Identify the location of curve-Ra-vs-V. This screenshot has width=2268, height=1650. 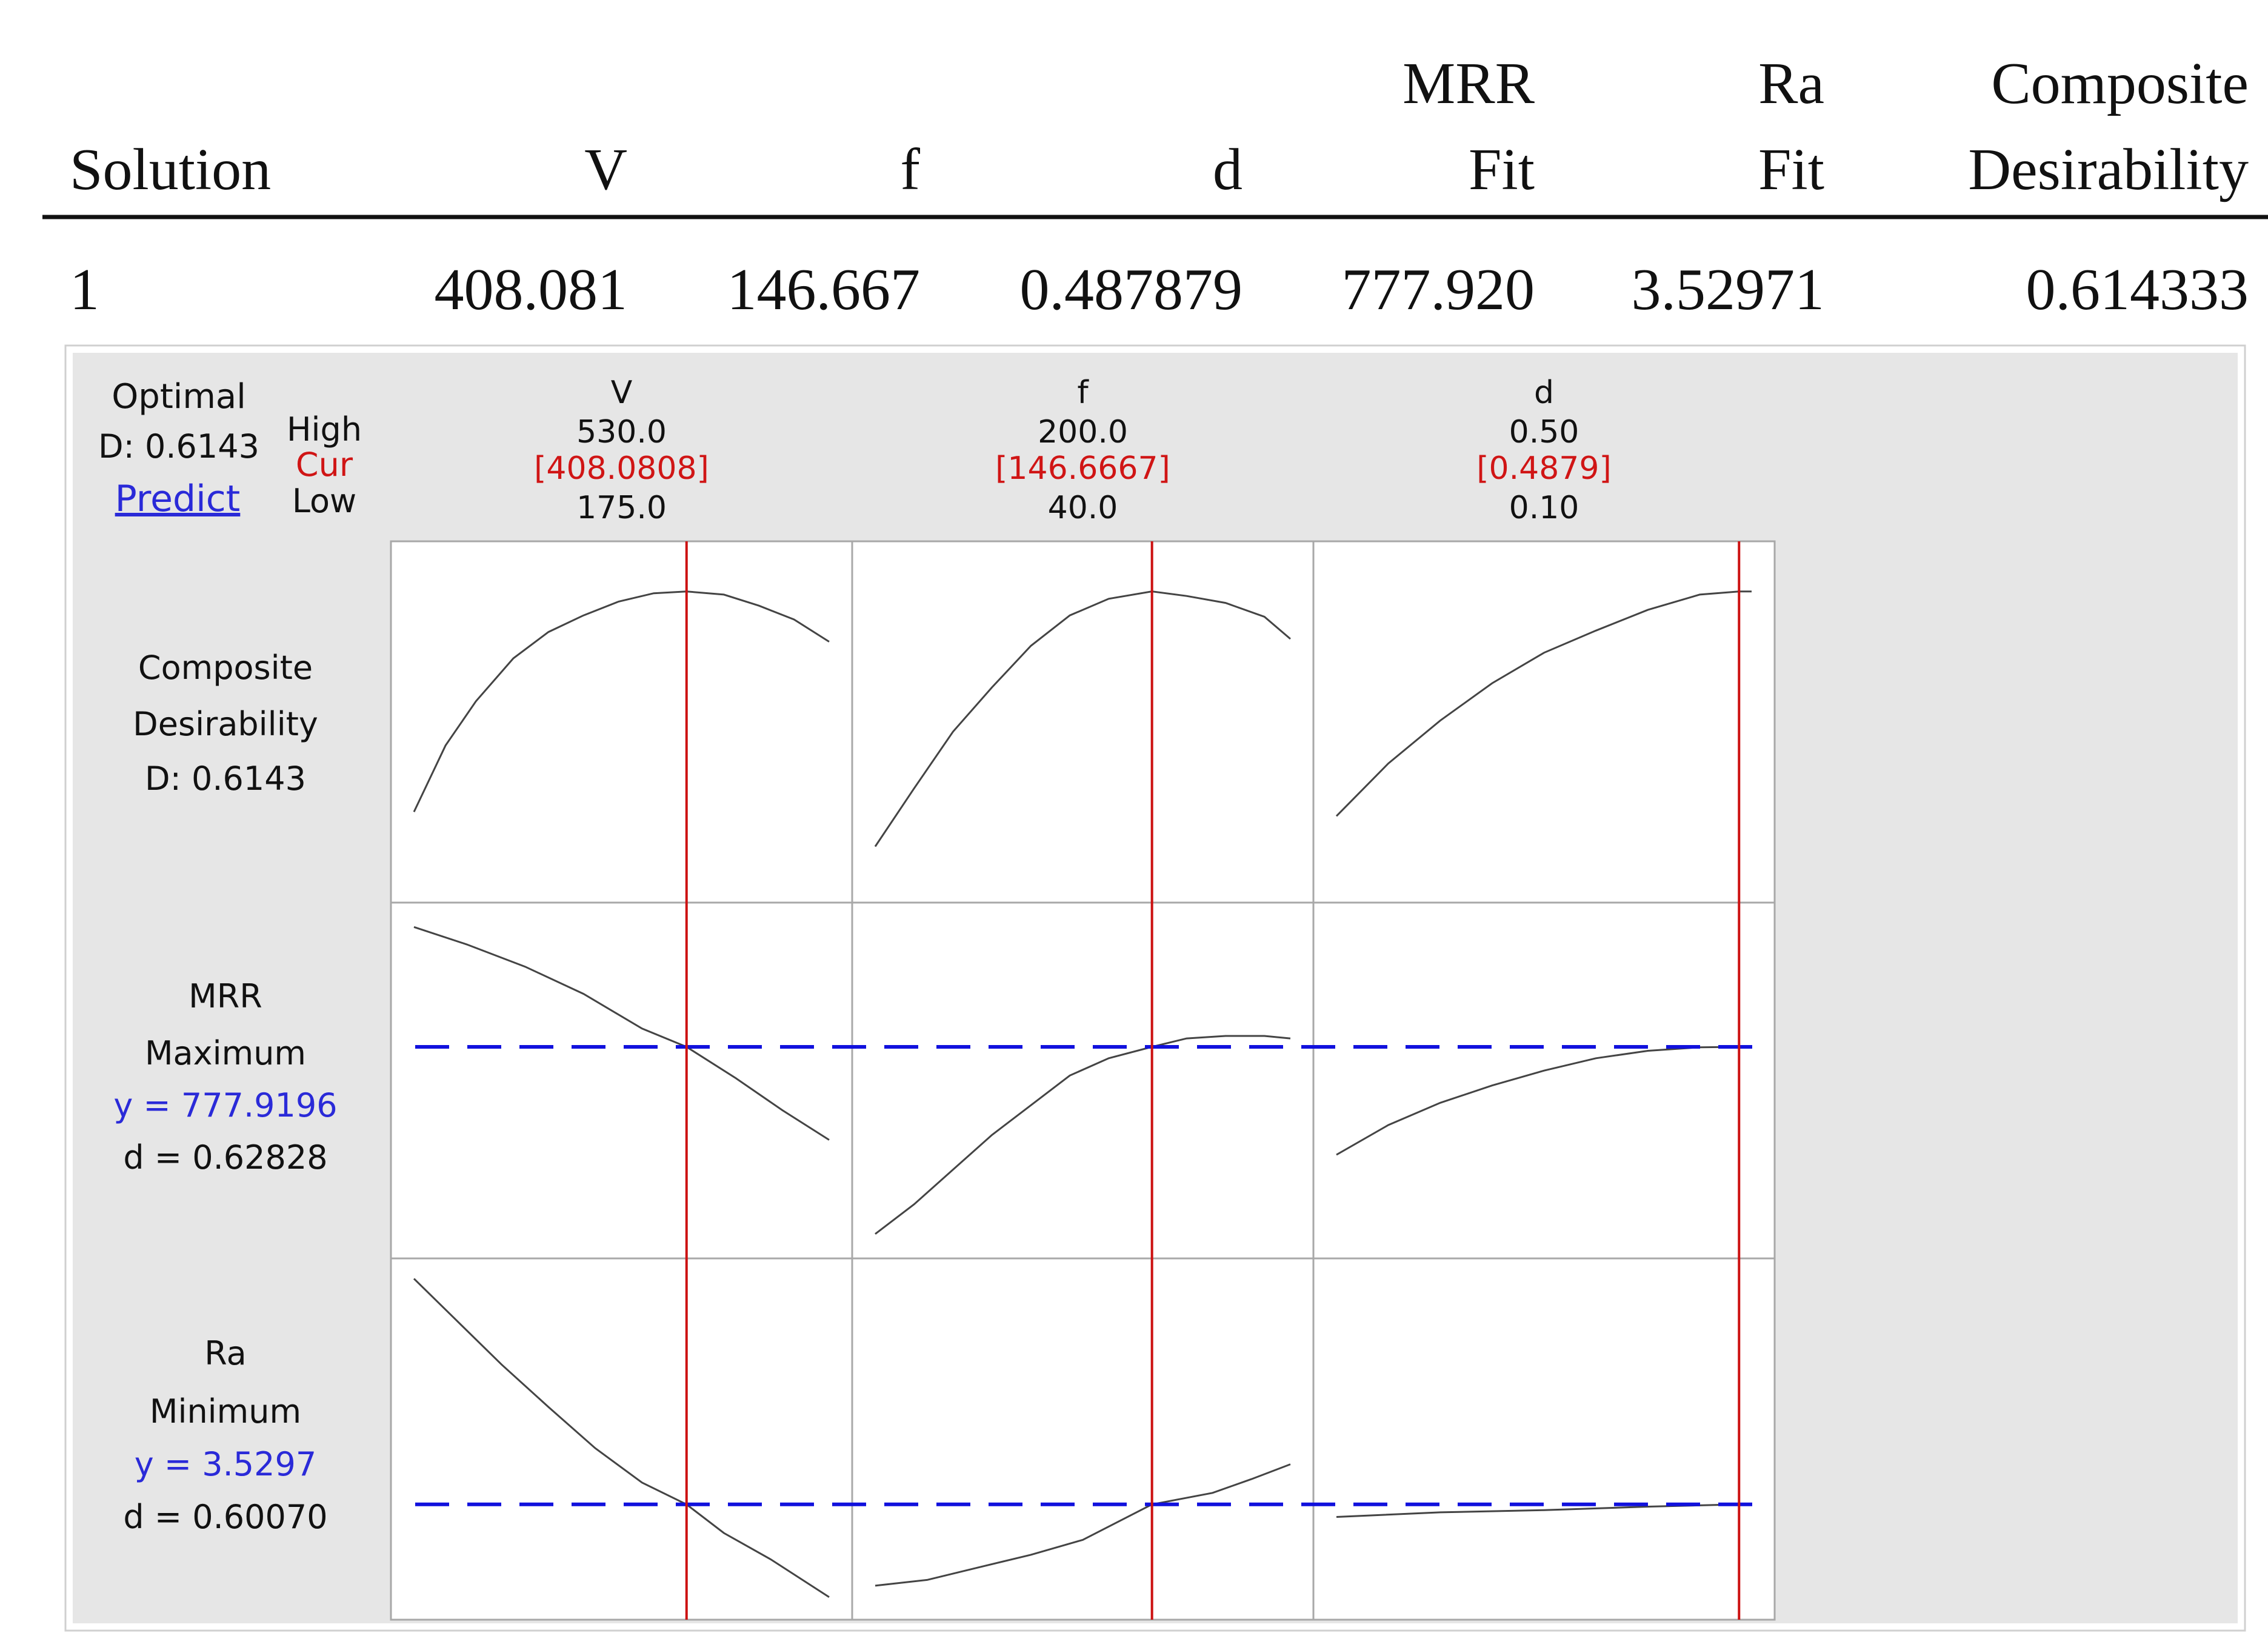
(621, 1438).